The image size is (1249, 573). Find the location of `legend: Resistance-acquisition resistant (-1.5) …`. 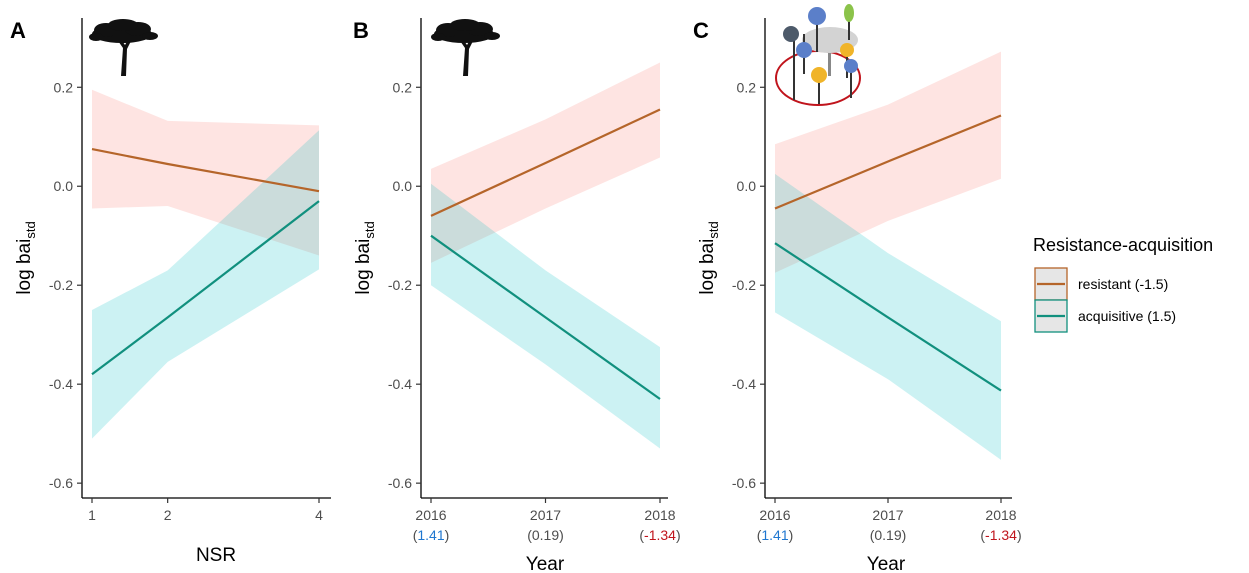

legend: Resistance-acquisition resistant (-1.5) … is located at coordinates (1123, 284).